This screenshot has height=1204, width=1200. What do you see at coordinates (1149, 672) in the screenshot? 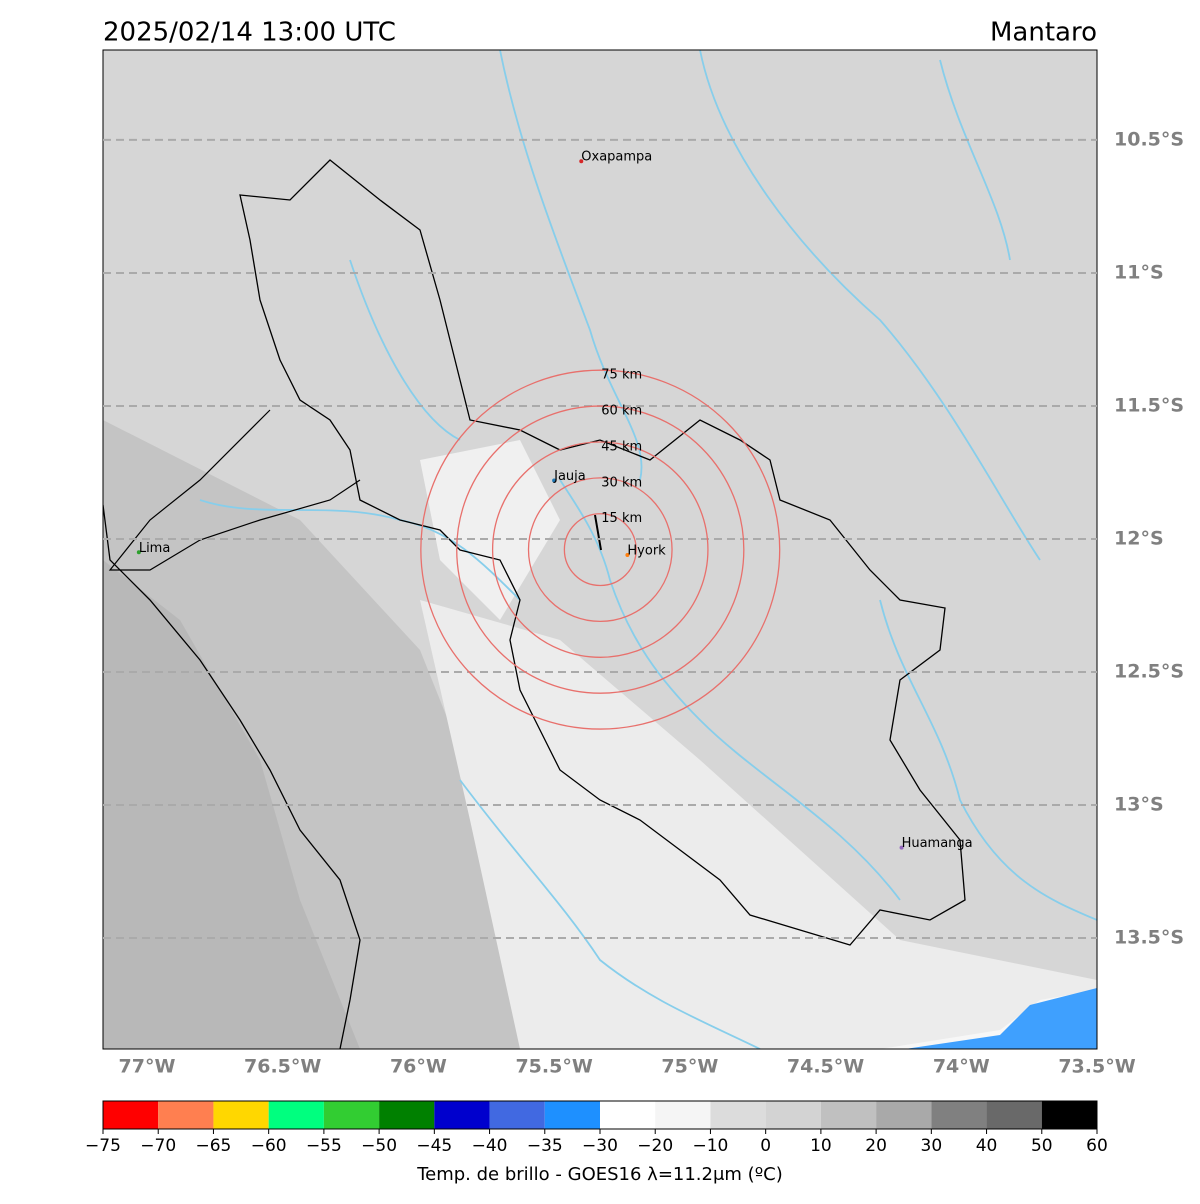
I see `lat-label: 12.5°S` at bounding box center [1149, 672].